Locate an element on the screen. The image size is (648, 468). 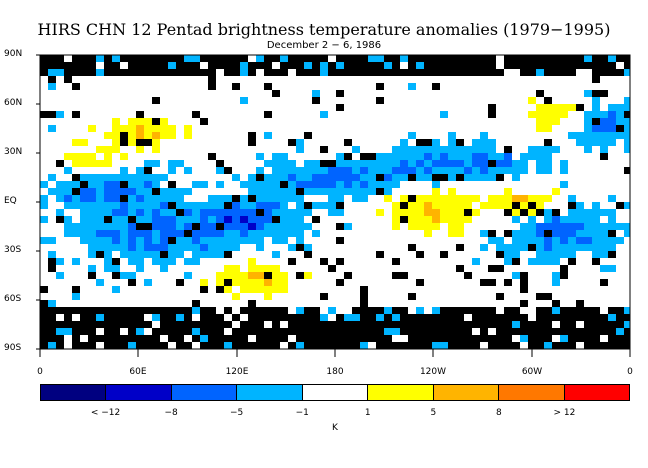
colorbar-swatch is located at coordinates (532, 392).